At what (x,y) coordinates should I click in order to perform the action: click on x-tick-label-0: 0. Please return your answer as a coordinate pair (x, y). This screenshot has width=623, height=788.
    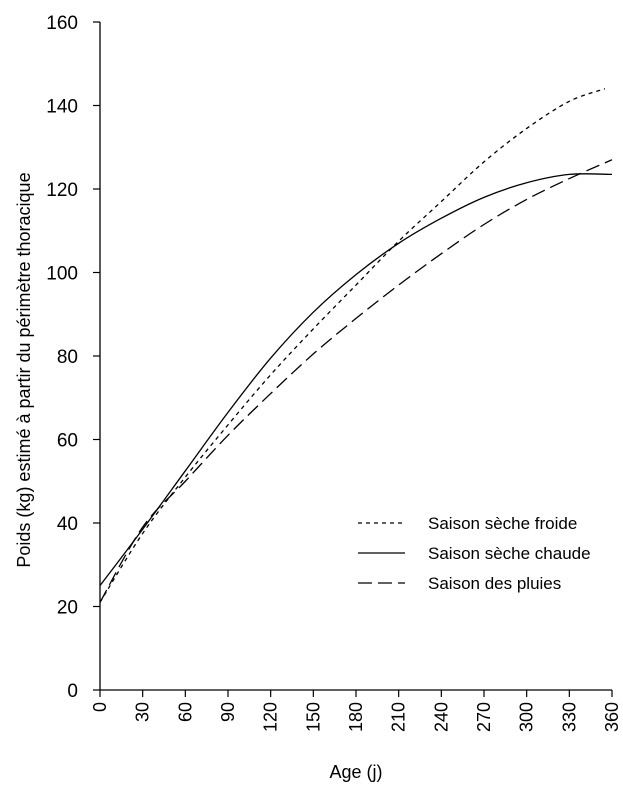
    Looking at the image, I should click on (100, 707).